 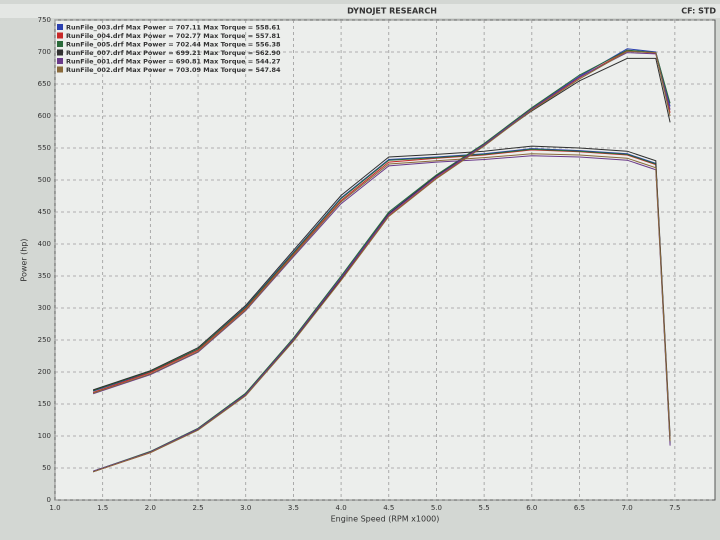 What do you see at coordinates (44, 52) in the screenshot?
I see `y-tick-label: 700` at bounding box center [44, 52].